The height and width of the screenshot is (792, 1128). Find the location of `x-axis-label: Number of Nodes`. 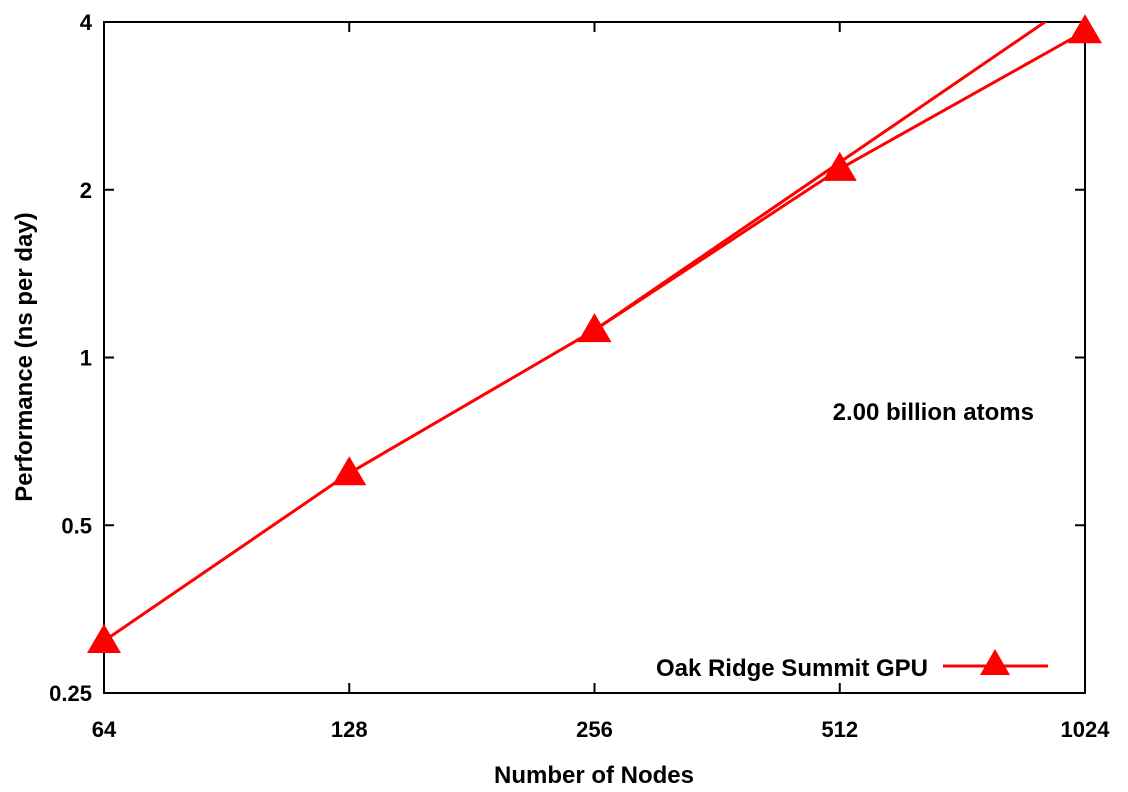

x-axis-label: Number of Nodes is located at coordinates (594, 775).